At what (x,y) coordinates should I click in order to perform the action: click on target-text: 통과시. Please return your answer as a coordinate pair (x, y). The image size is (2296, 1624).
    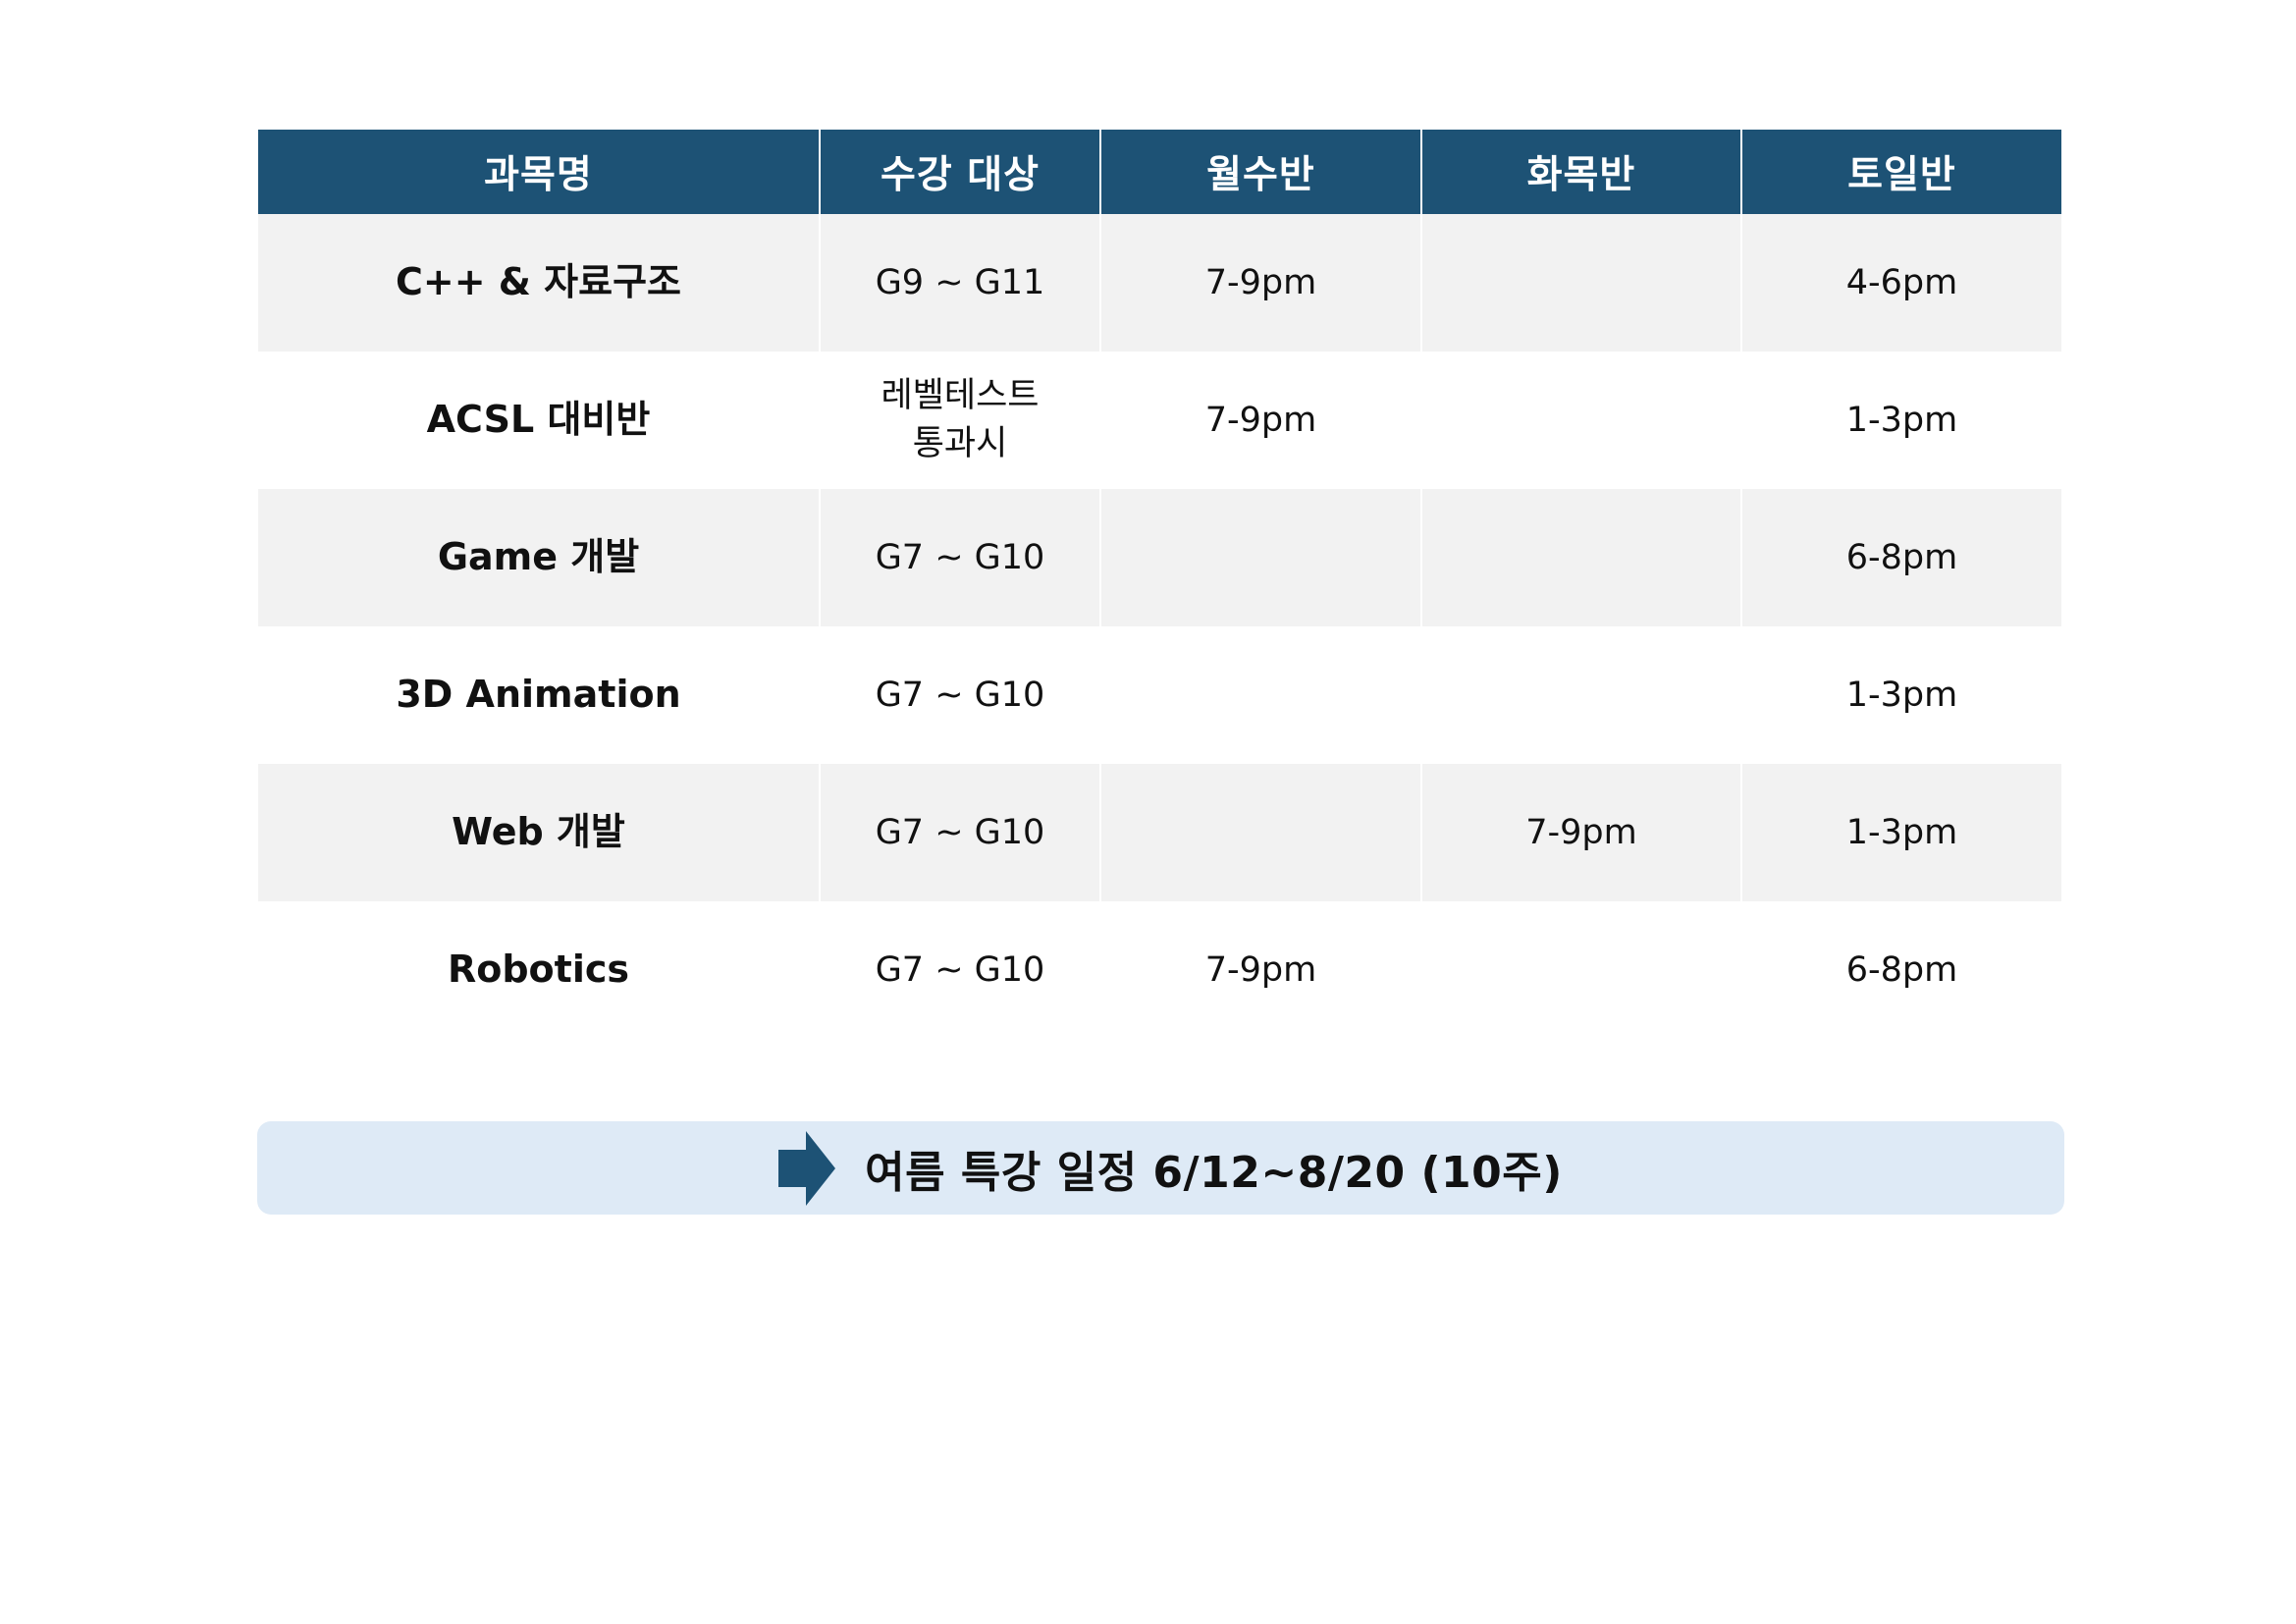
    Looking at the image, I should click on (960, 443).